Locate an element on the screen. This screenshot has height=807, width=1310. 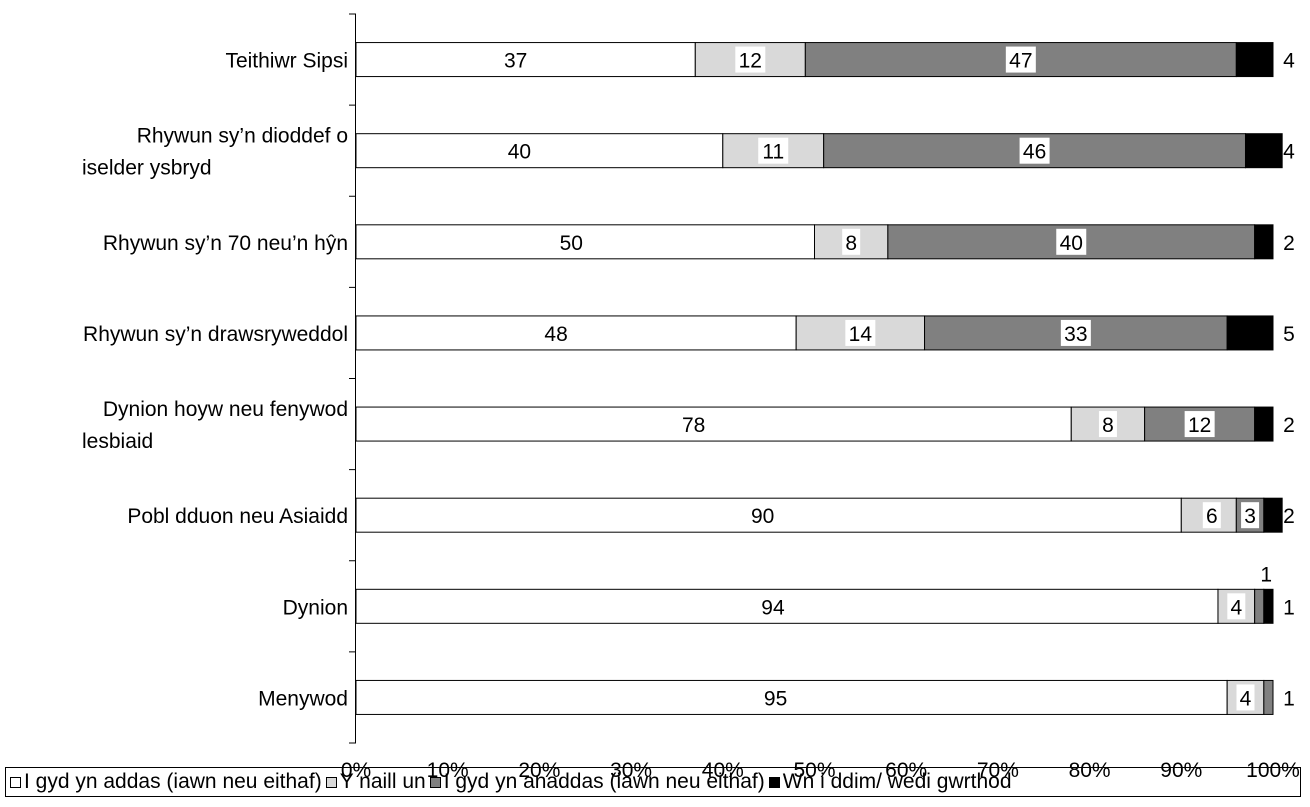
data-label-pobl-dduon-neu-asiaidd-y-naill-un: 6 is located at coordinates (1212, 516).